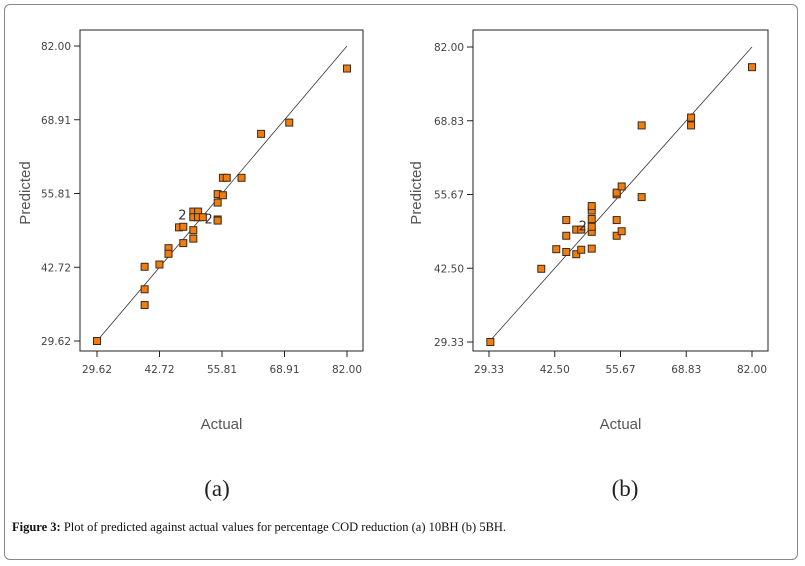 Image resolution: width=805 pixels, height=566 pixels. I want to click on caption-label: Figure 3:, so click(36, 527).